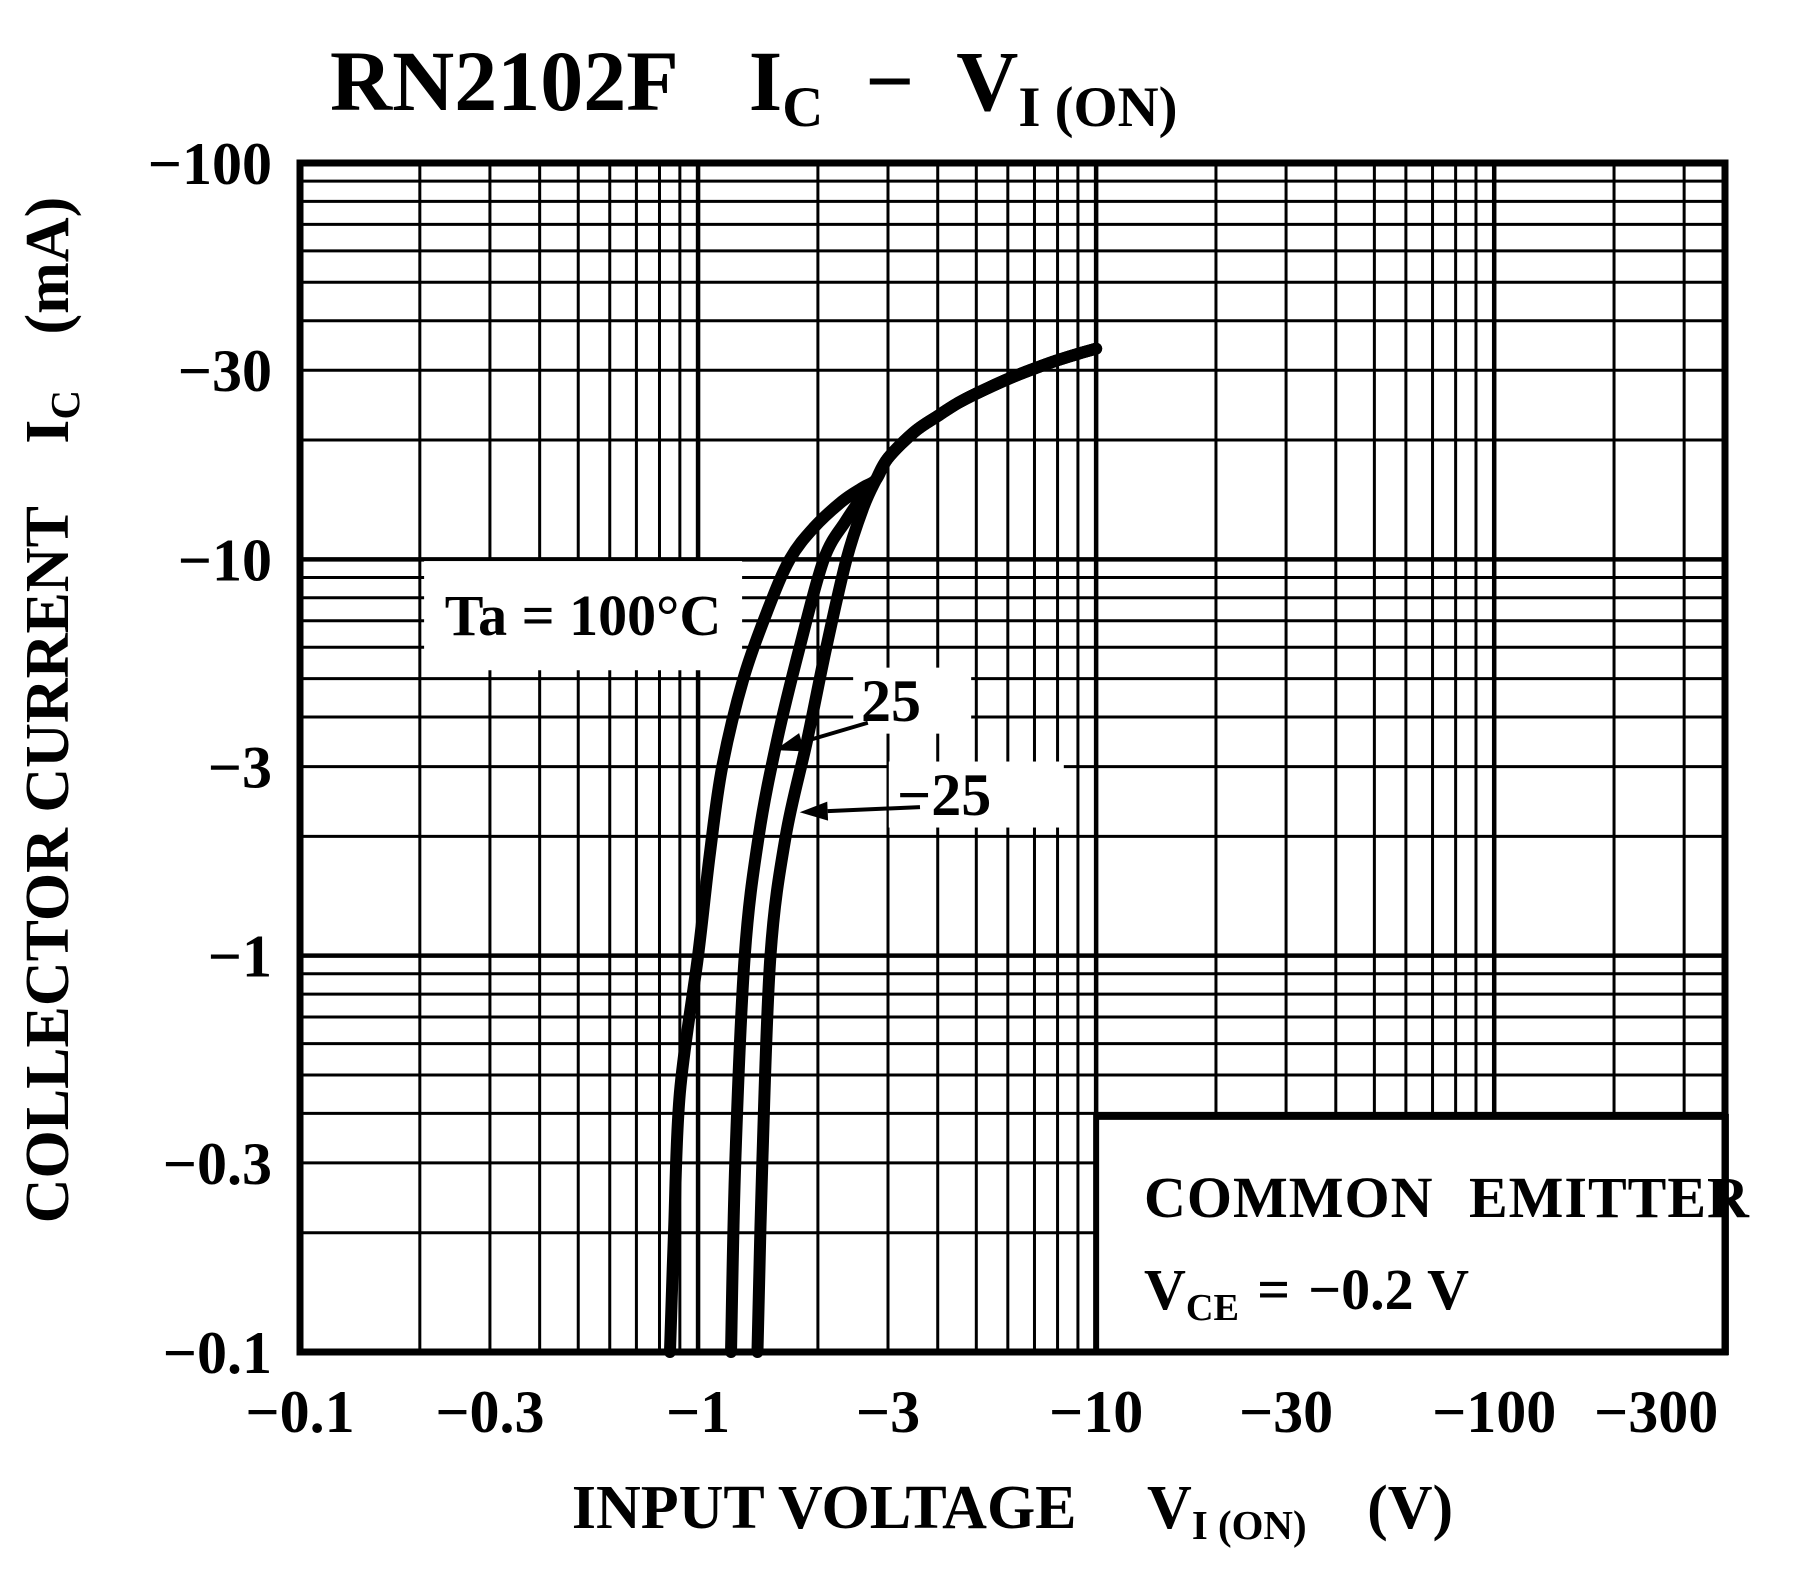  I want to click on x-axis-title: INPUT VOLTAGE VI (ON) (V), so click(1012, 1511).